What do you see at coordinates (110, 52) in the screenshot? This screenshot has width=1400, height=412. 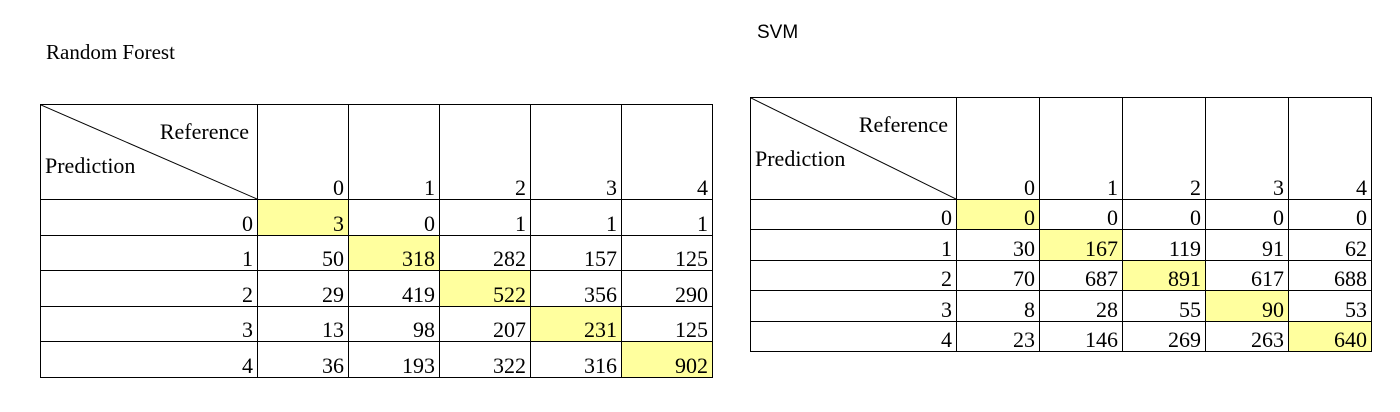 I see `random-forest-title: Random Forest` at bounding box center [110, 52].